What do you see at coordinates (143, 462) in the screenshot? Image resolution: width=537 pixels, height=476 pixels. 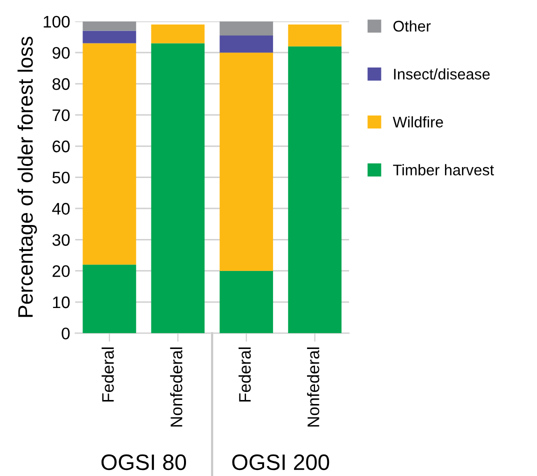 I see `text: OGSI 80` at bounding box center [143, 462].